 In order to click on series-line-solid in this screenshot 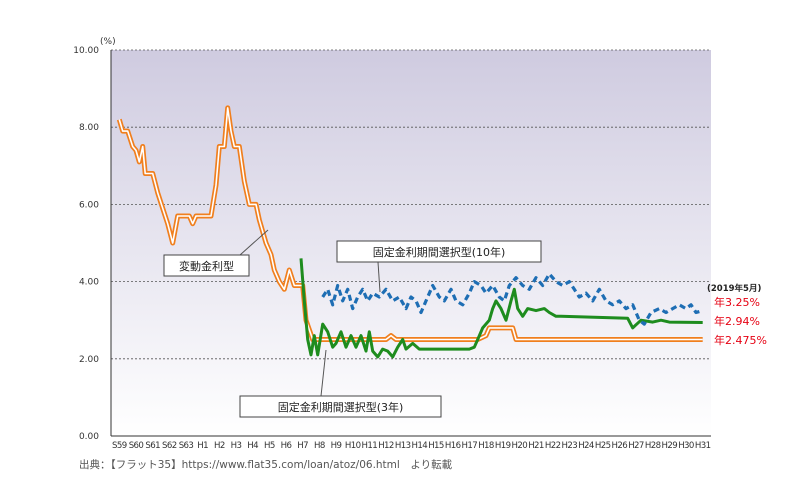, I will do `click(501, 308)`.